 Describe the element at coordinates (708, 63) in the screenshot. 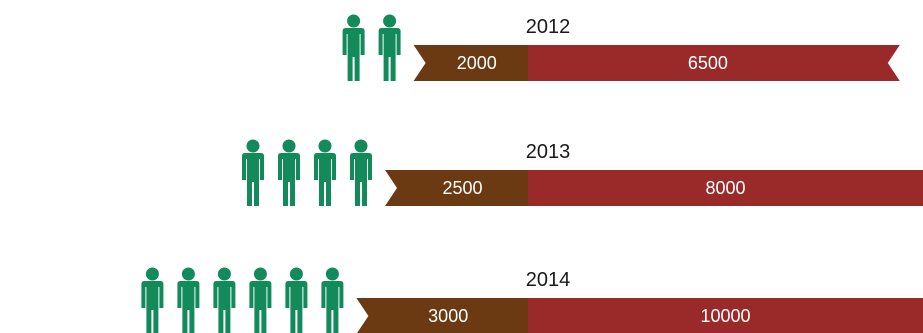

I see `data-label-series-2: 6500` at that location.